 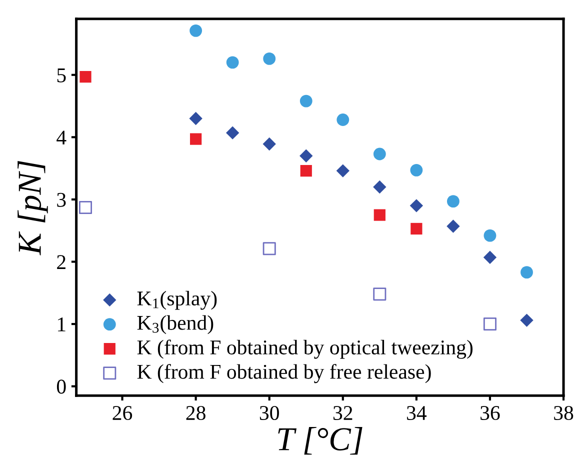 What do you see at coordinates (175, 324) in the screenshot?
I see `legend-label: K$_{3}$(bend)` at bounding box center [175, 324].